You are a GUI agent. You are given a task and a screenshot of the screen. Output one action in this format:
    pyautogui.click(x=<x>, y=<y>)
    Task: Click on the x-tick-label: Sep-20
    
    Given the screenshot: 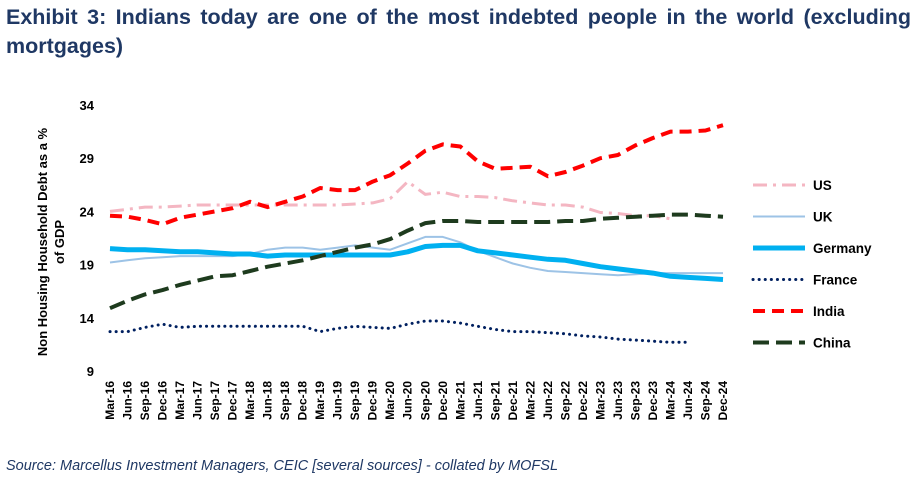 What is the action you would take?
    pyautogui.click(x=425, y=401)
    